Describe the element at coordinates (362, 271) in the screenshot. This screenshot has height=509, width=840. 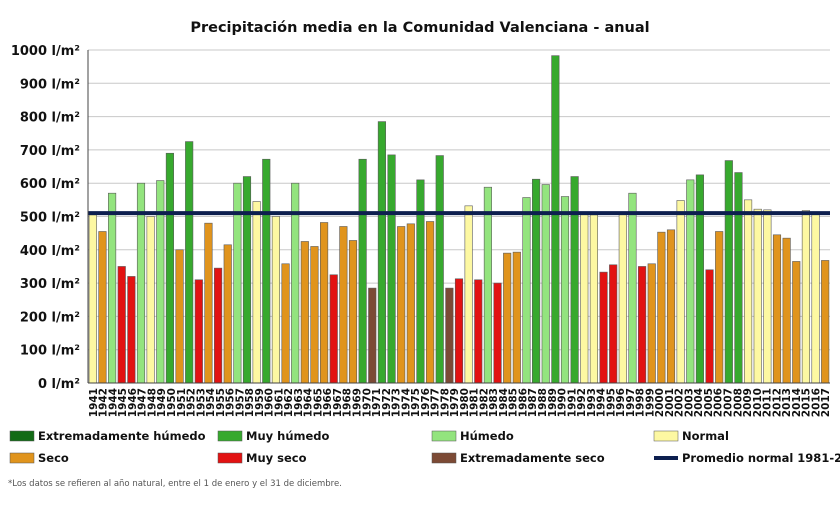
I see `bar-1969` at that location.